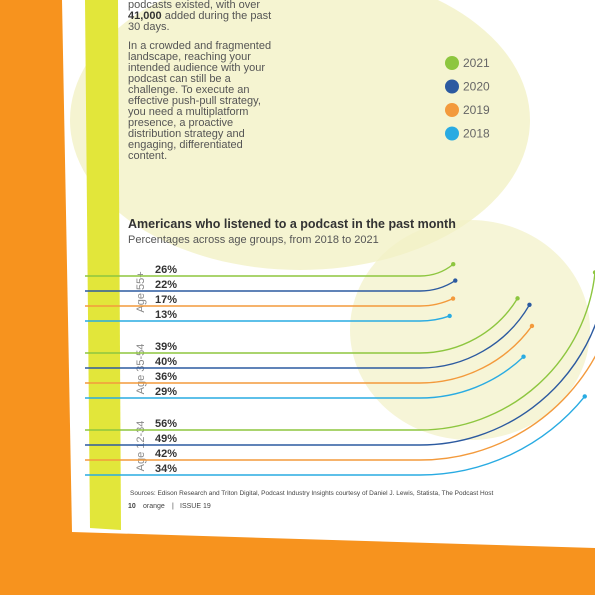 This screenshot has height=595, width=595. Describe the element at coordinates (166, 392) in the screenshot. I see `value-label: 29%` at that location.